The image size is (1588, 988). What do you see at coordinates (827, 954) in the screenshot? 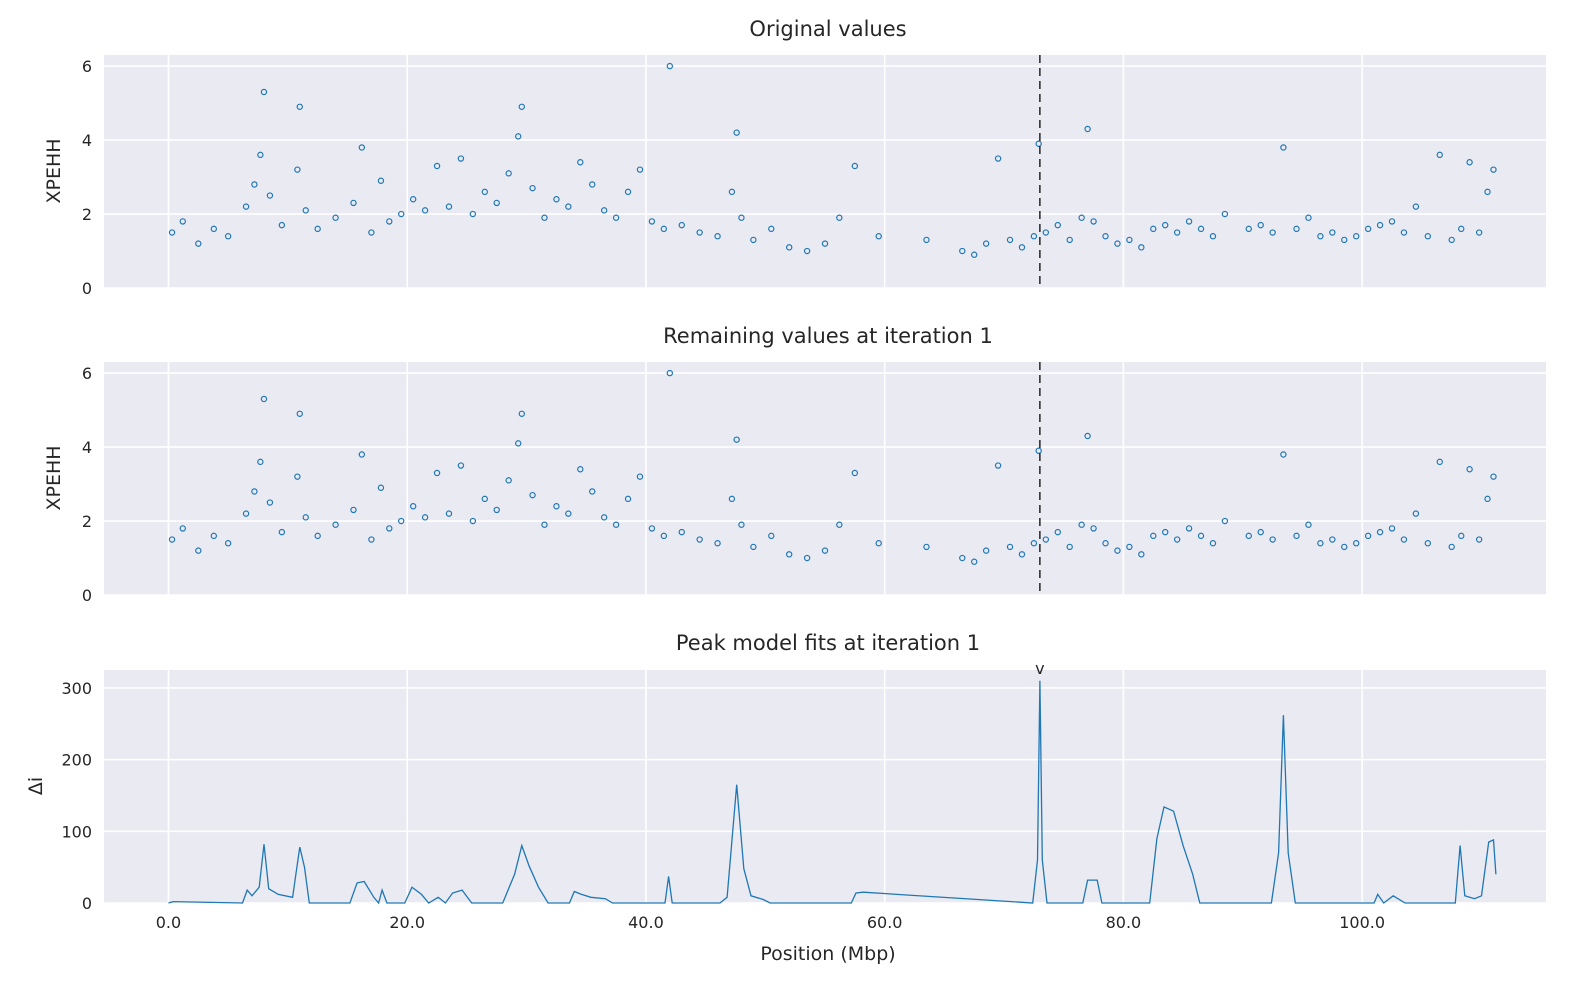
I see `x-axis-label: Position (Mbp)` at bounding box center [827, 954].